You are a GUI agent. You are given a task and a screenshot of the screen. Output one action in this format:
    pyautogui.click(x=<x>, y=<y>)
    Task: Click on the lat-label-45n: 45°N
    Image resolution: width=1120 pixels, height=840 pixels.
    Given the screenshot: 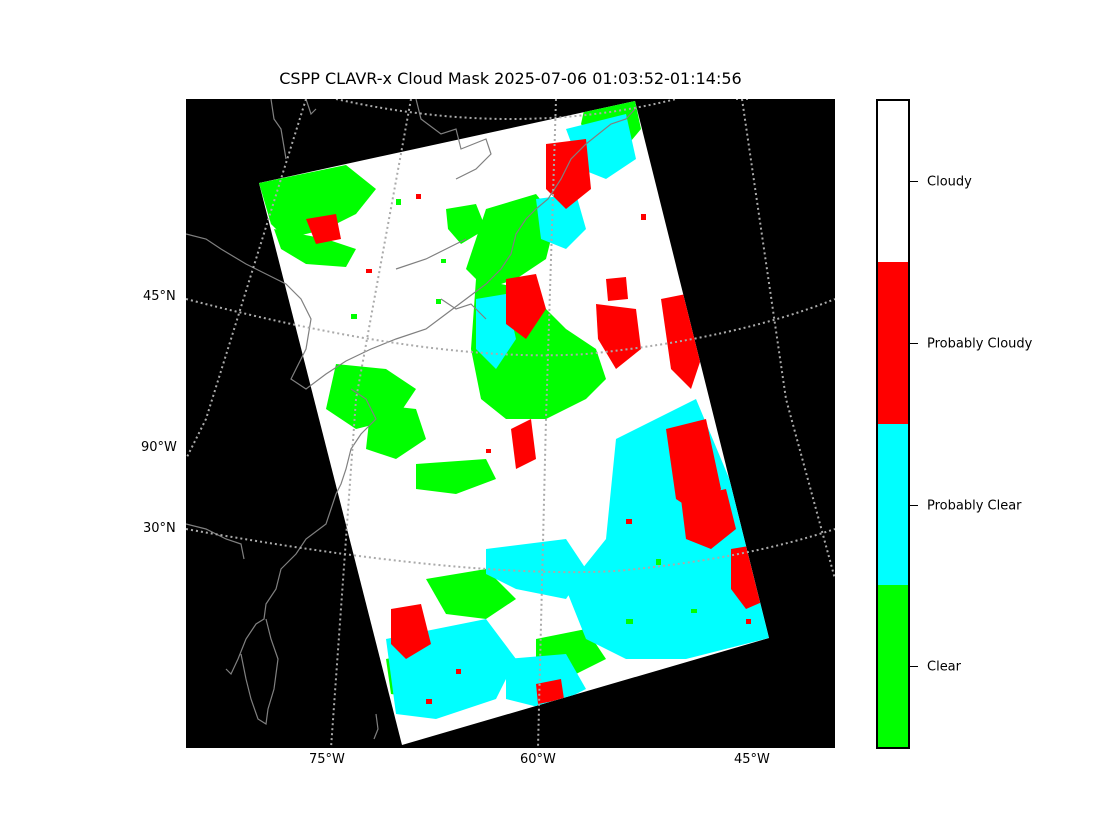 What is the action you would take?
    pyautogui.click(x=159, y=296)
    